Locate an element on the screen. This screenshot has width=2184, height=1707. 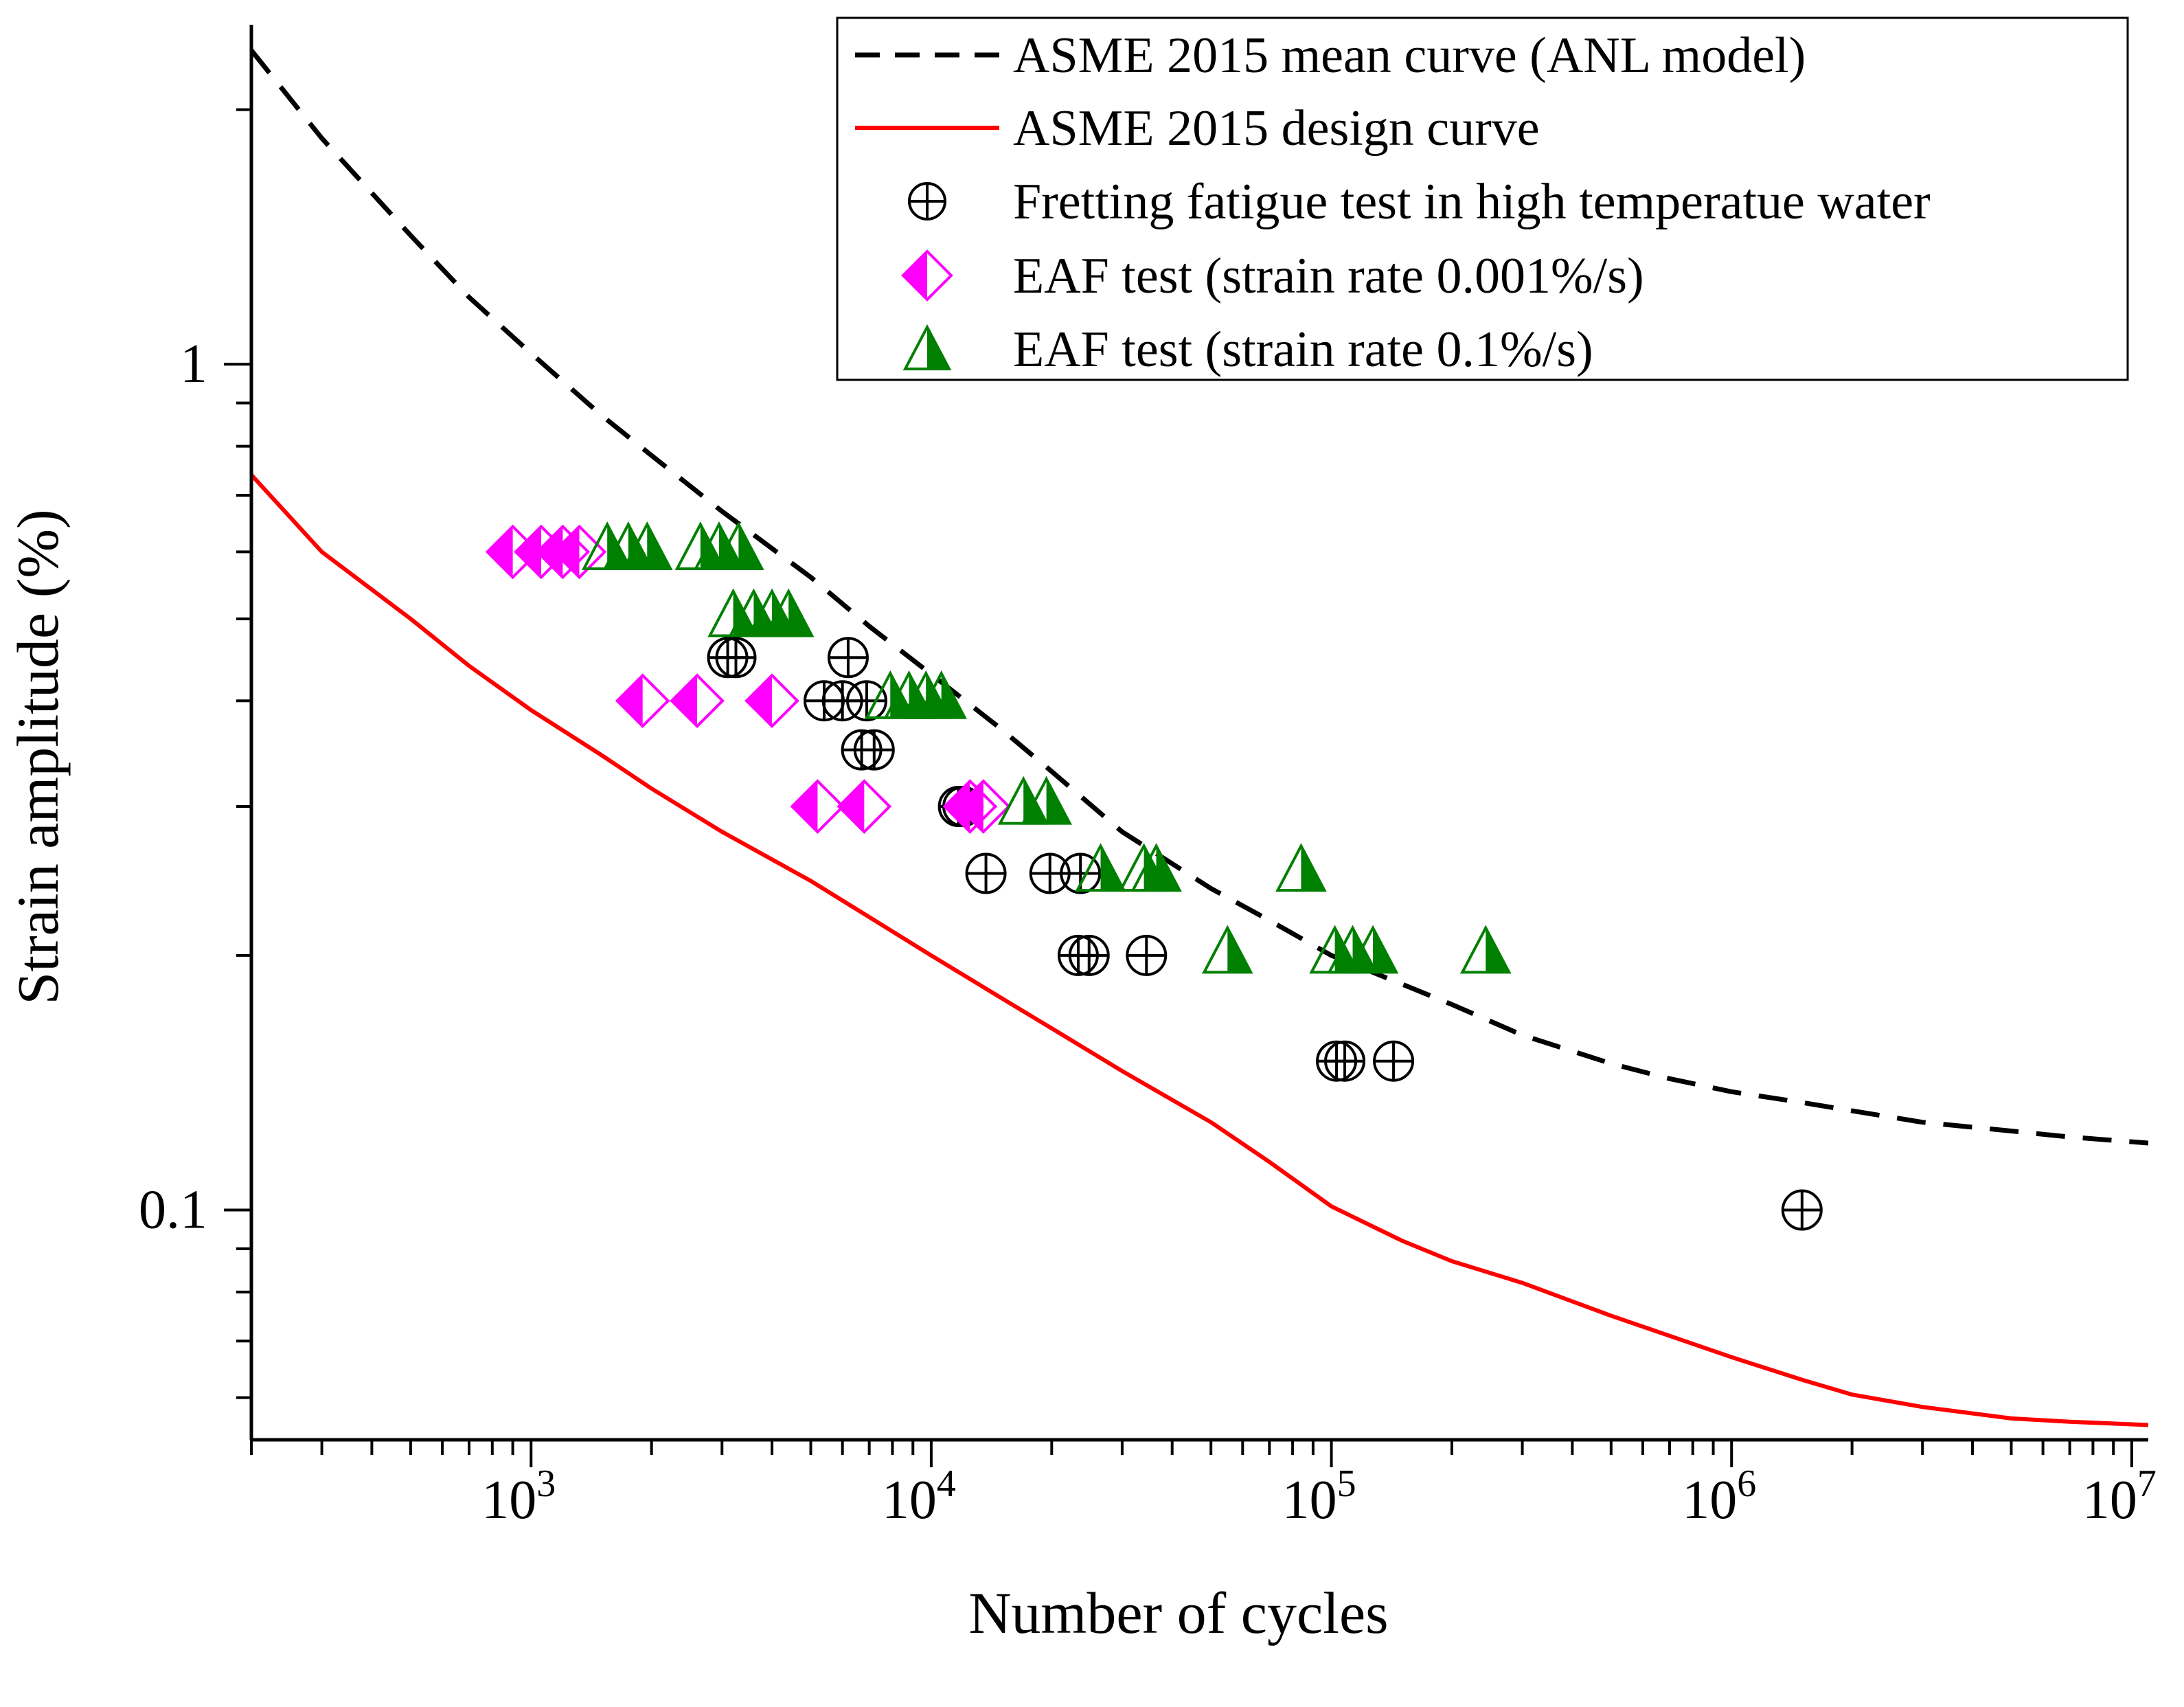
legend-entry: EAF test (strain rate 0.1%/s) is located at coordinates (1247, 350).